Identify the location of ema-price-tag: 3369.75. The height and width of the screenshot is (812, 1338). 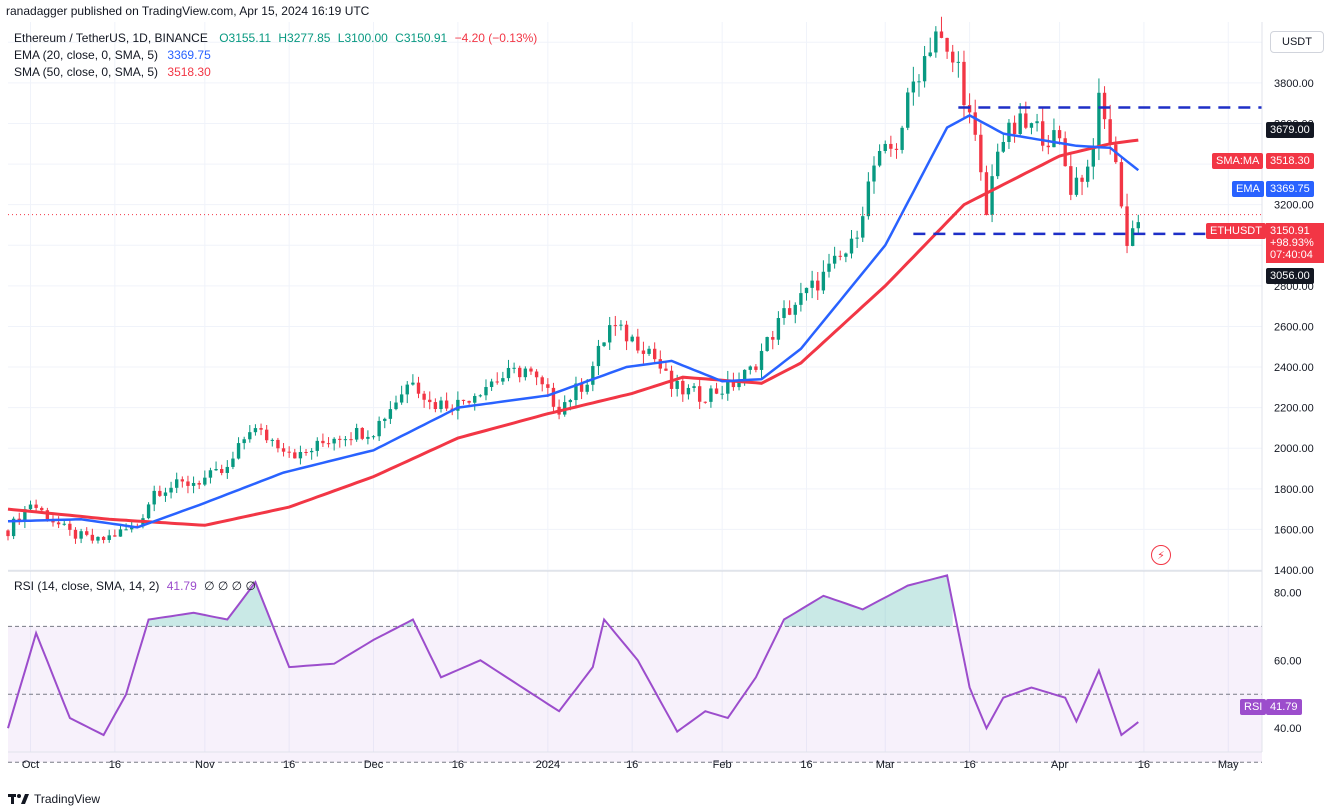
(1290, 189).